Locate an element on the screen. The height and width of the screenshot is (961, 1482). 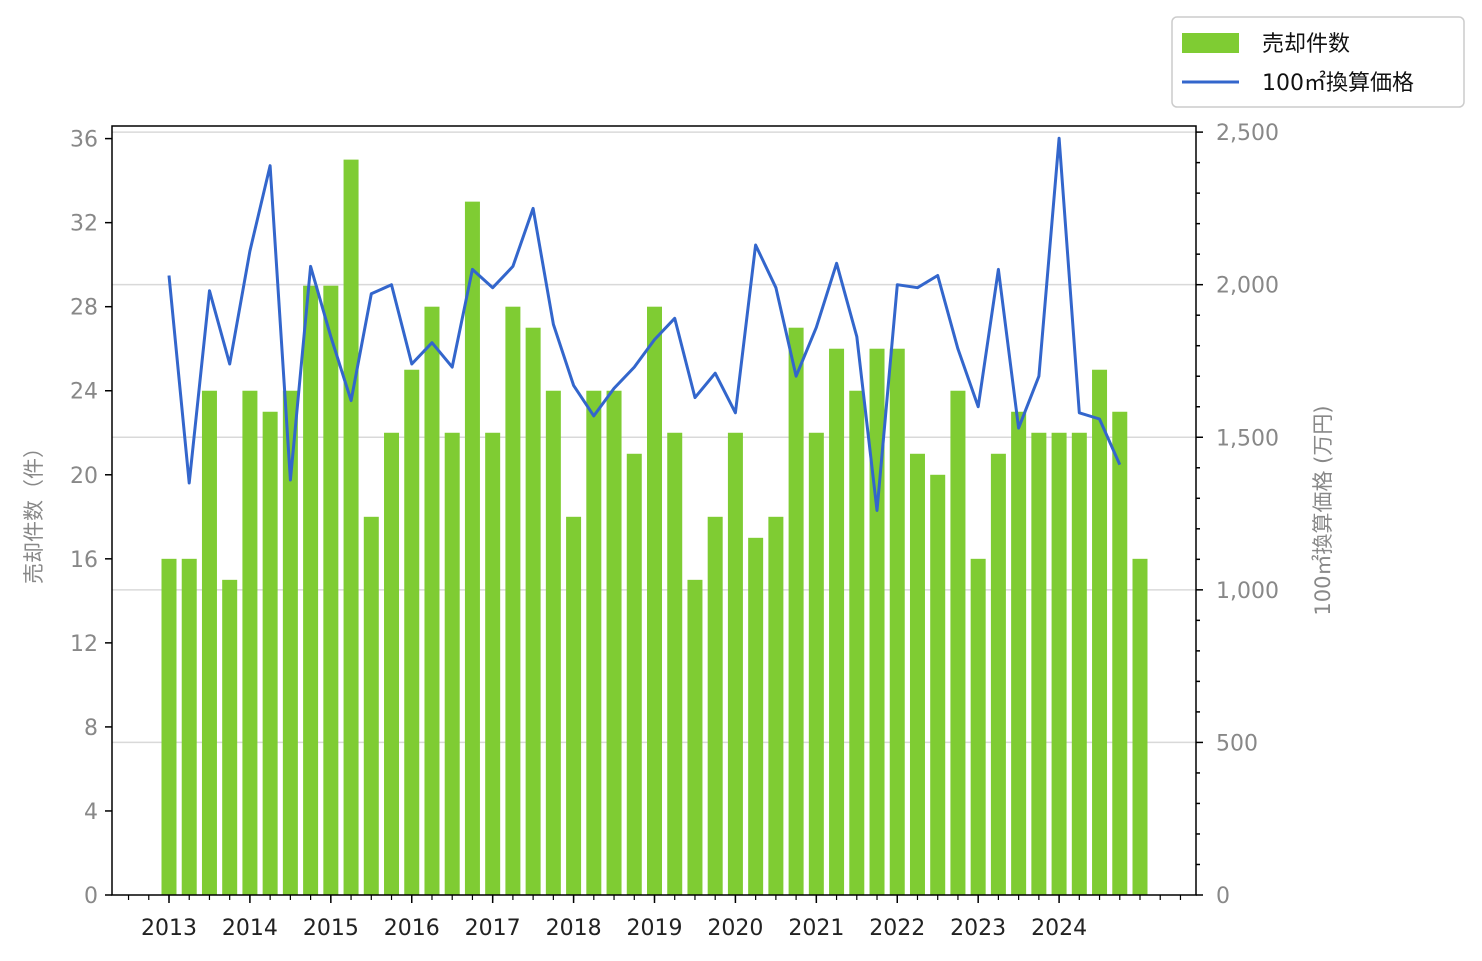
legend-box is located at coordinates (1318, 62).